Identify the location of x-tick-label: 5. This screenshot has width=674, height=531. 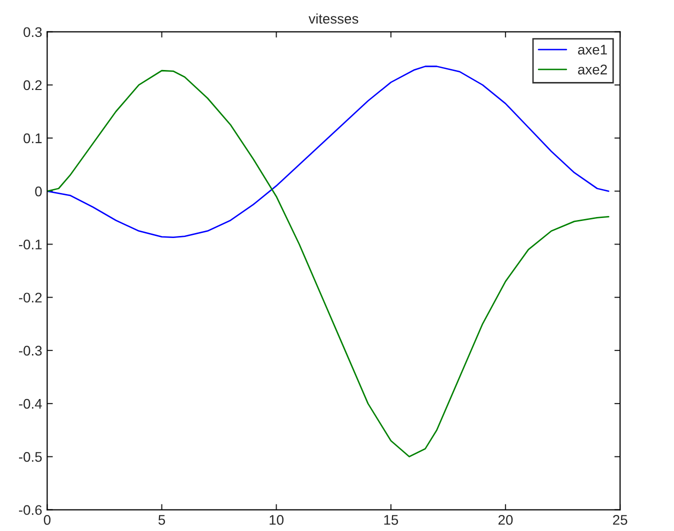
(162, 520).